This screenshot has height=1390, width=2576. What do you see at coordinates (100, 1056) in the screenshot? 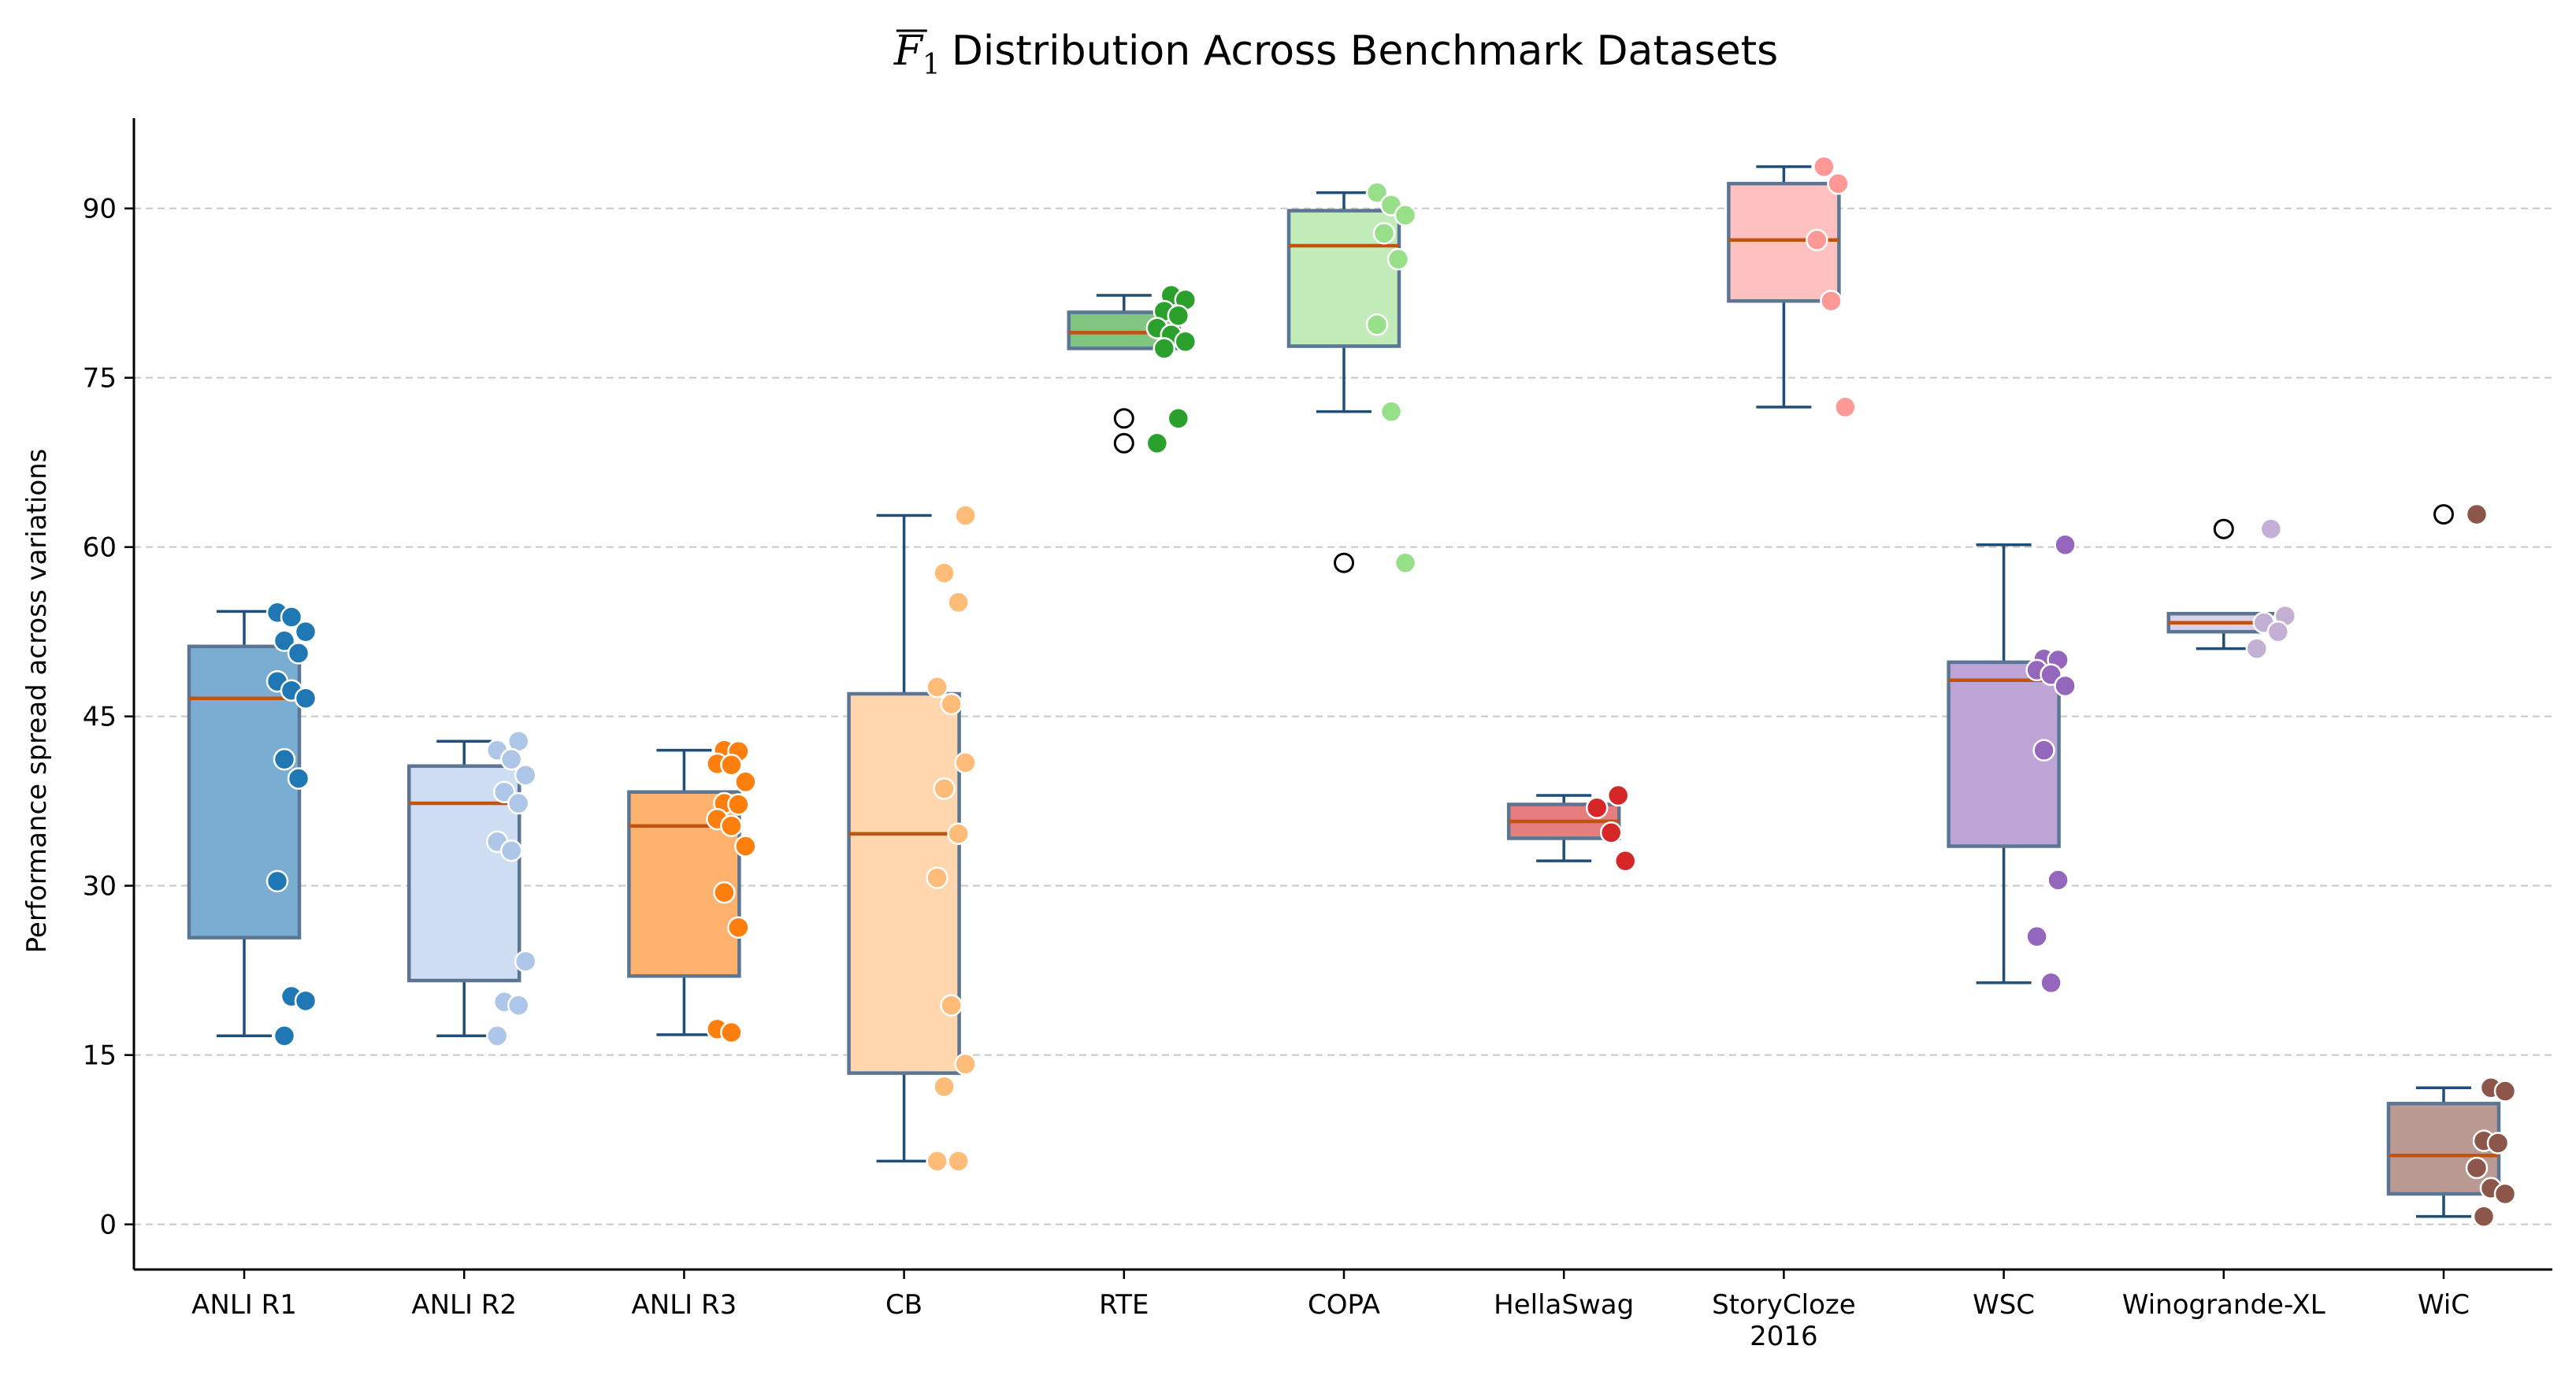
I see `y-tick-label: 15` at bounding box center [100, 1056].